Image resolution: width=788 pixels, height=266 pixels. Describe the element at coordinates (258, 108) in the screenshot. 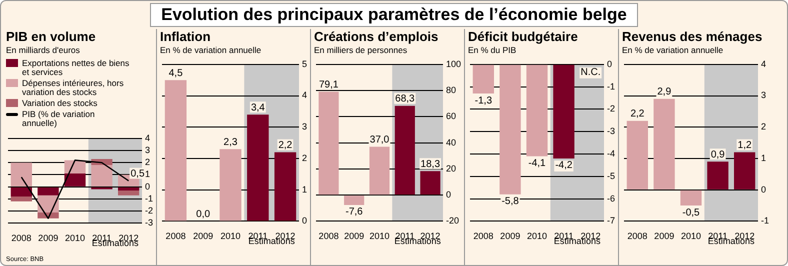

I see `data-label: 3,4` at that location.